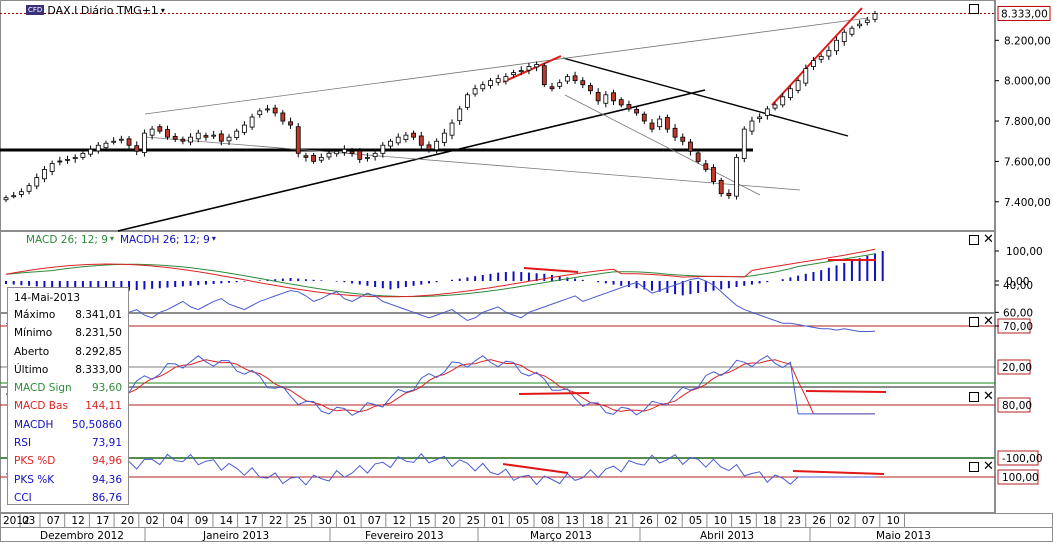  I want to click on rsi-tick-label: 60,00, so click(1018, 313).